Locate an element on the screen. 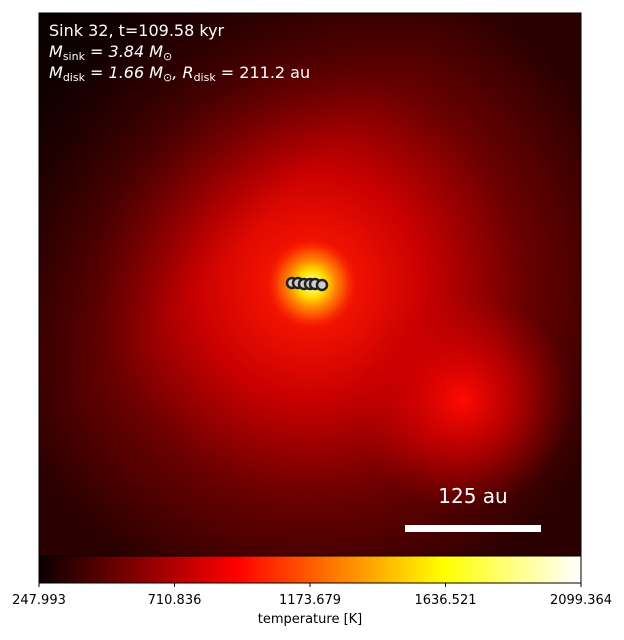  text: = 1.66 M is located at coordinates (124, 72).